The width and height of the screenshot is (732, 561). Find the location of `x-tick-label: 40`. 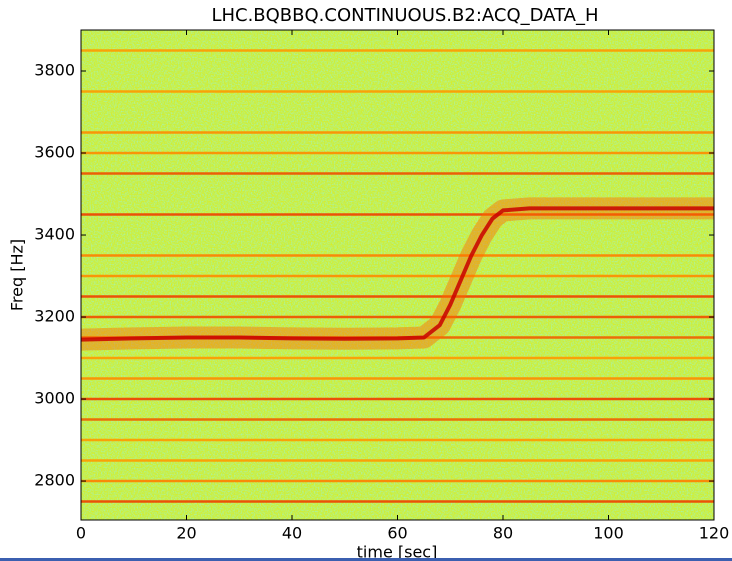

x-tick-label: 40 is located at coordinates (292, 533).